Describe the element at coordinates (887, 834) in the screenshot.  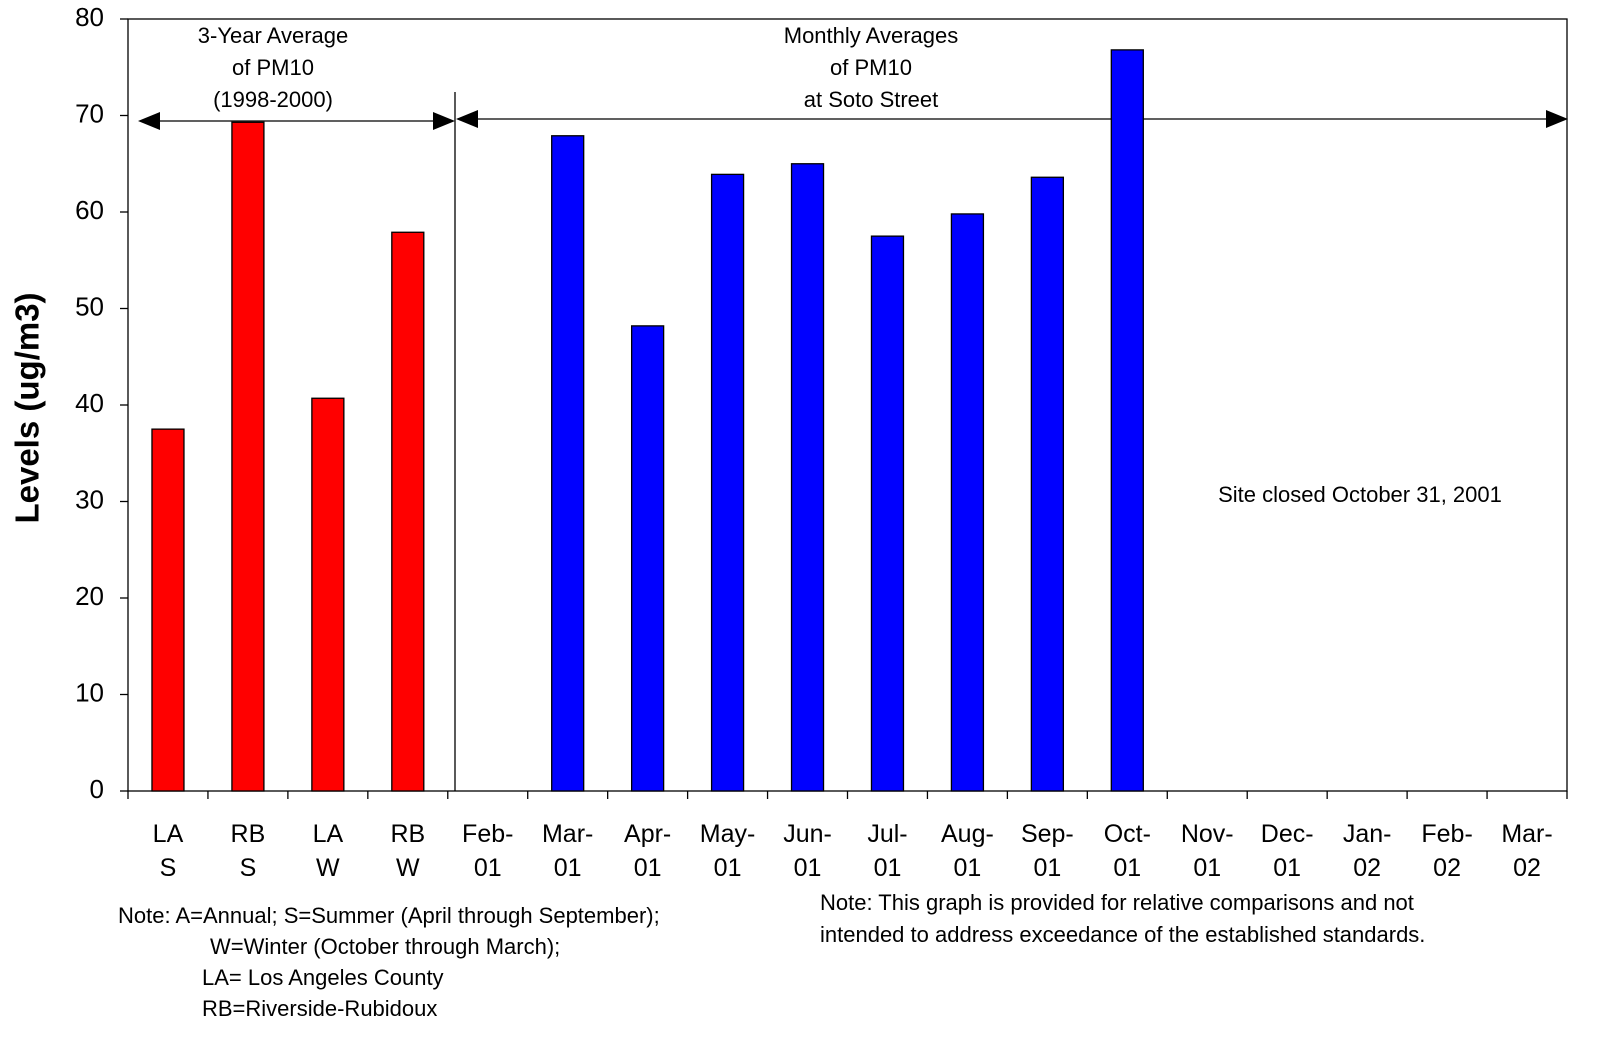
I see `x-tick-label-line: Jul-` at that location.